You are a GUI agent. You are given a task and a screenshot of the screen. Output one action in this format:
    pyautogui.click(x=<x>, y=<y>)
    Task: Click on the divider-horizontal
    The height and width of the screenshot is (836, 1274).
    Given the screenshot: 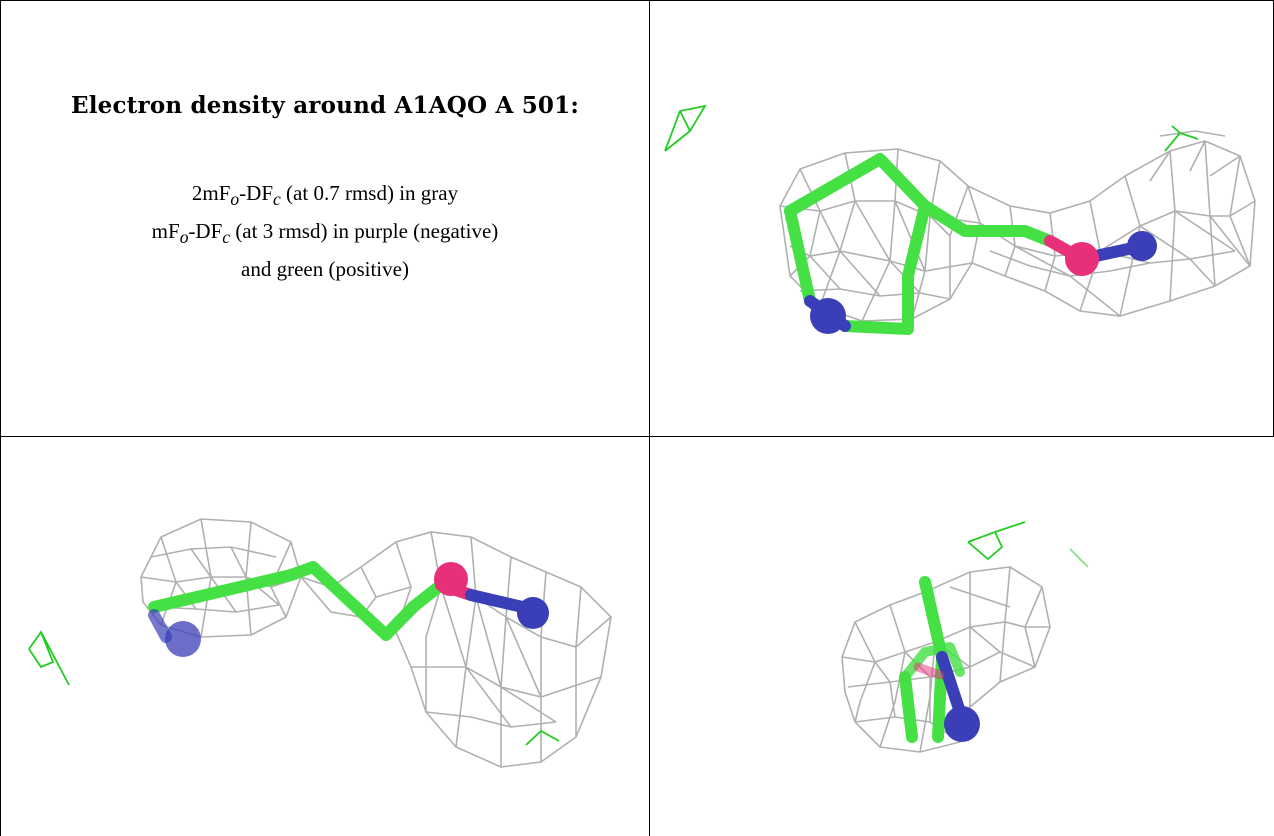 What is the action you would take?
    pyautogui.click(x=637, y=436)
    